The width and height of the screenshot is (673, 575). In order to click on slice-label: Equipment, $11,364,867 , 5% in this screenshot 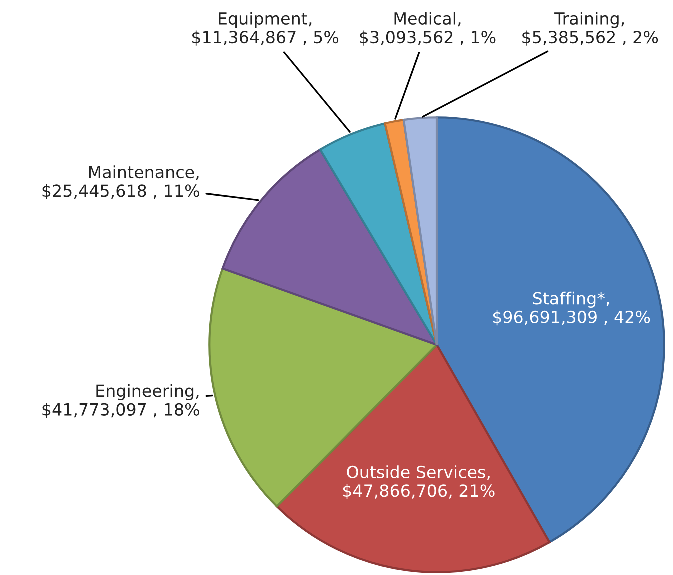, I will do `click(265, 29)`.